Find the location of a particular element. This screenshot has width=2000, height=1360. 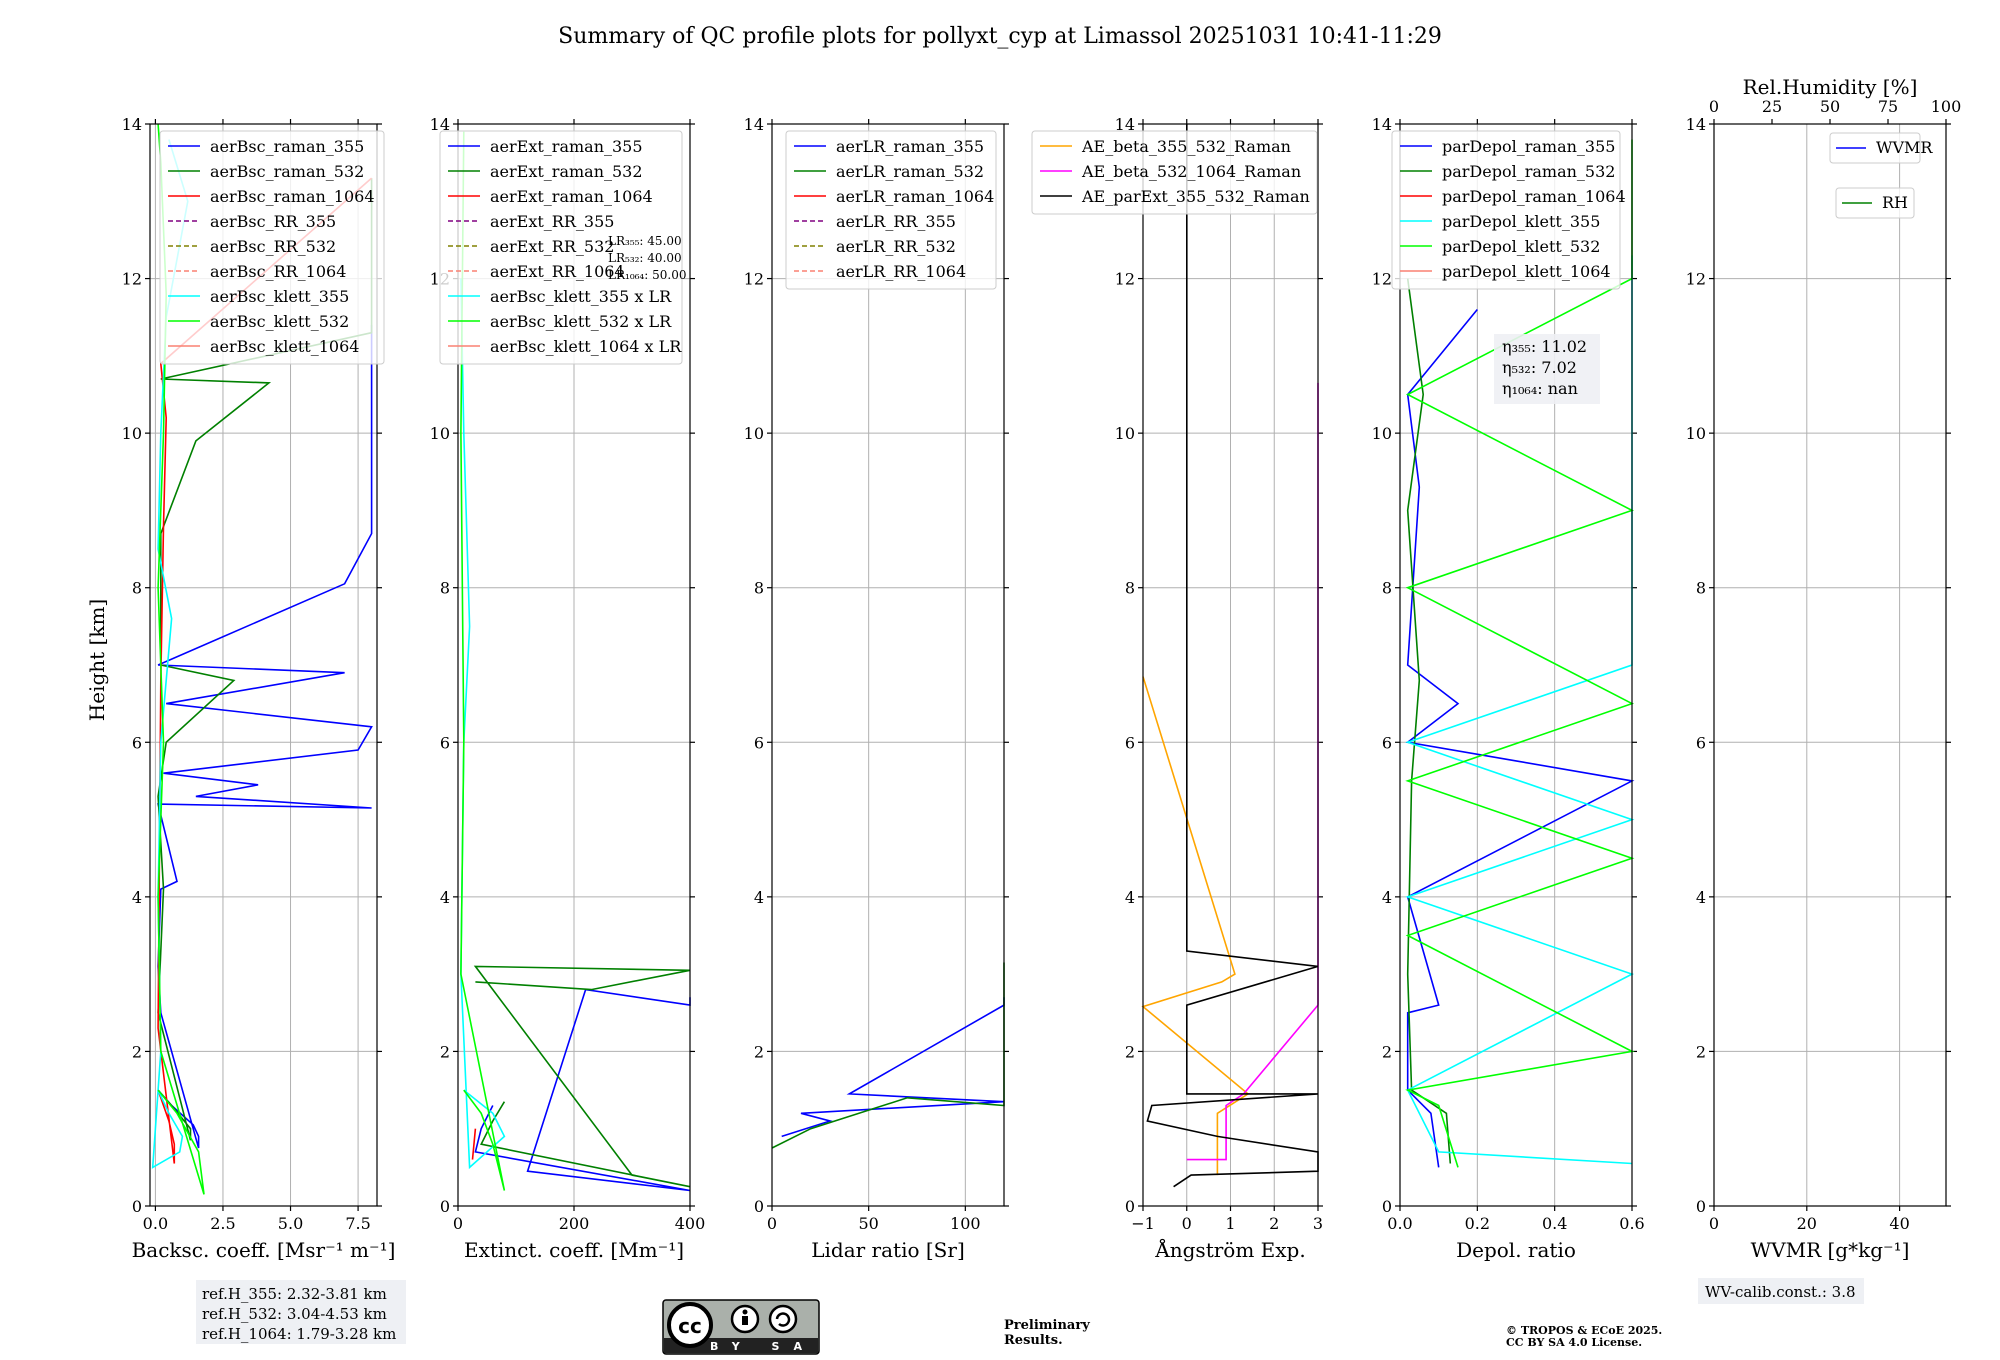

y-tick-label-ext: 10 is located at coordinates (440, 433).